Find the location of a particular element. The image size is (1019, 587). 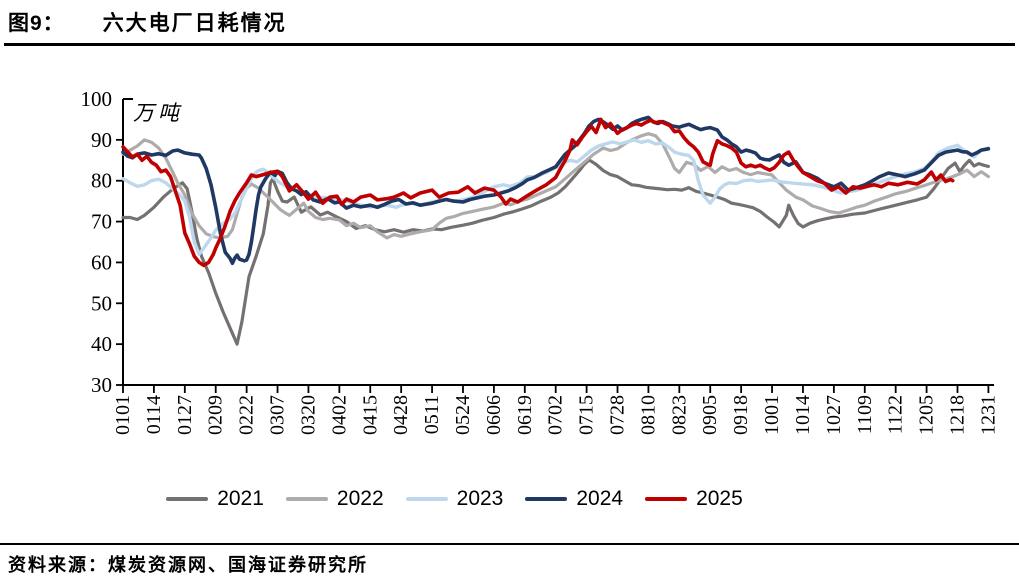

y-tick-label: 80 is located at coordinates (101, 181).